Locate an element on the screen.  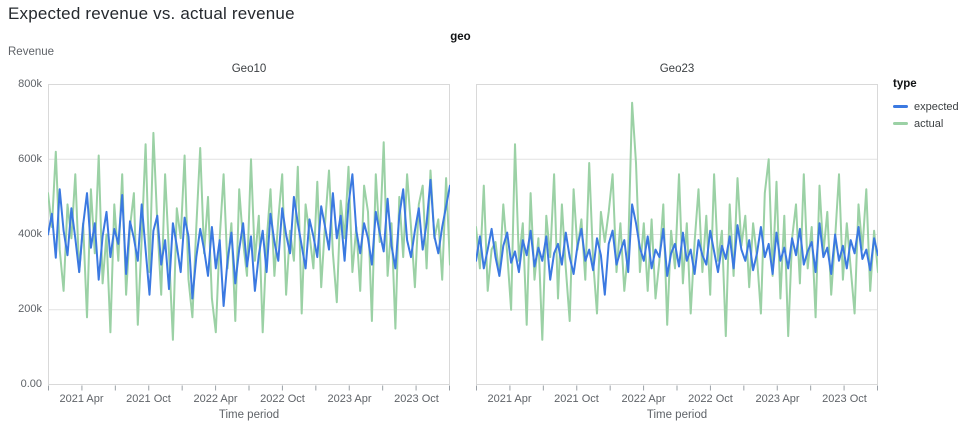
actual-swatch-icon is located at coordinates (900, 123).